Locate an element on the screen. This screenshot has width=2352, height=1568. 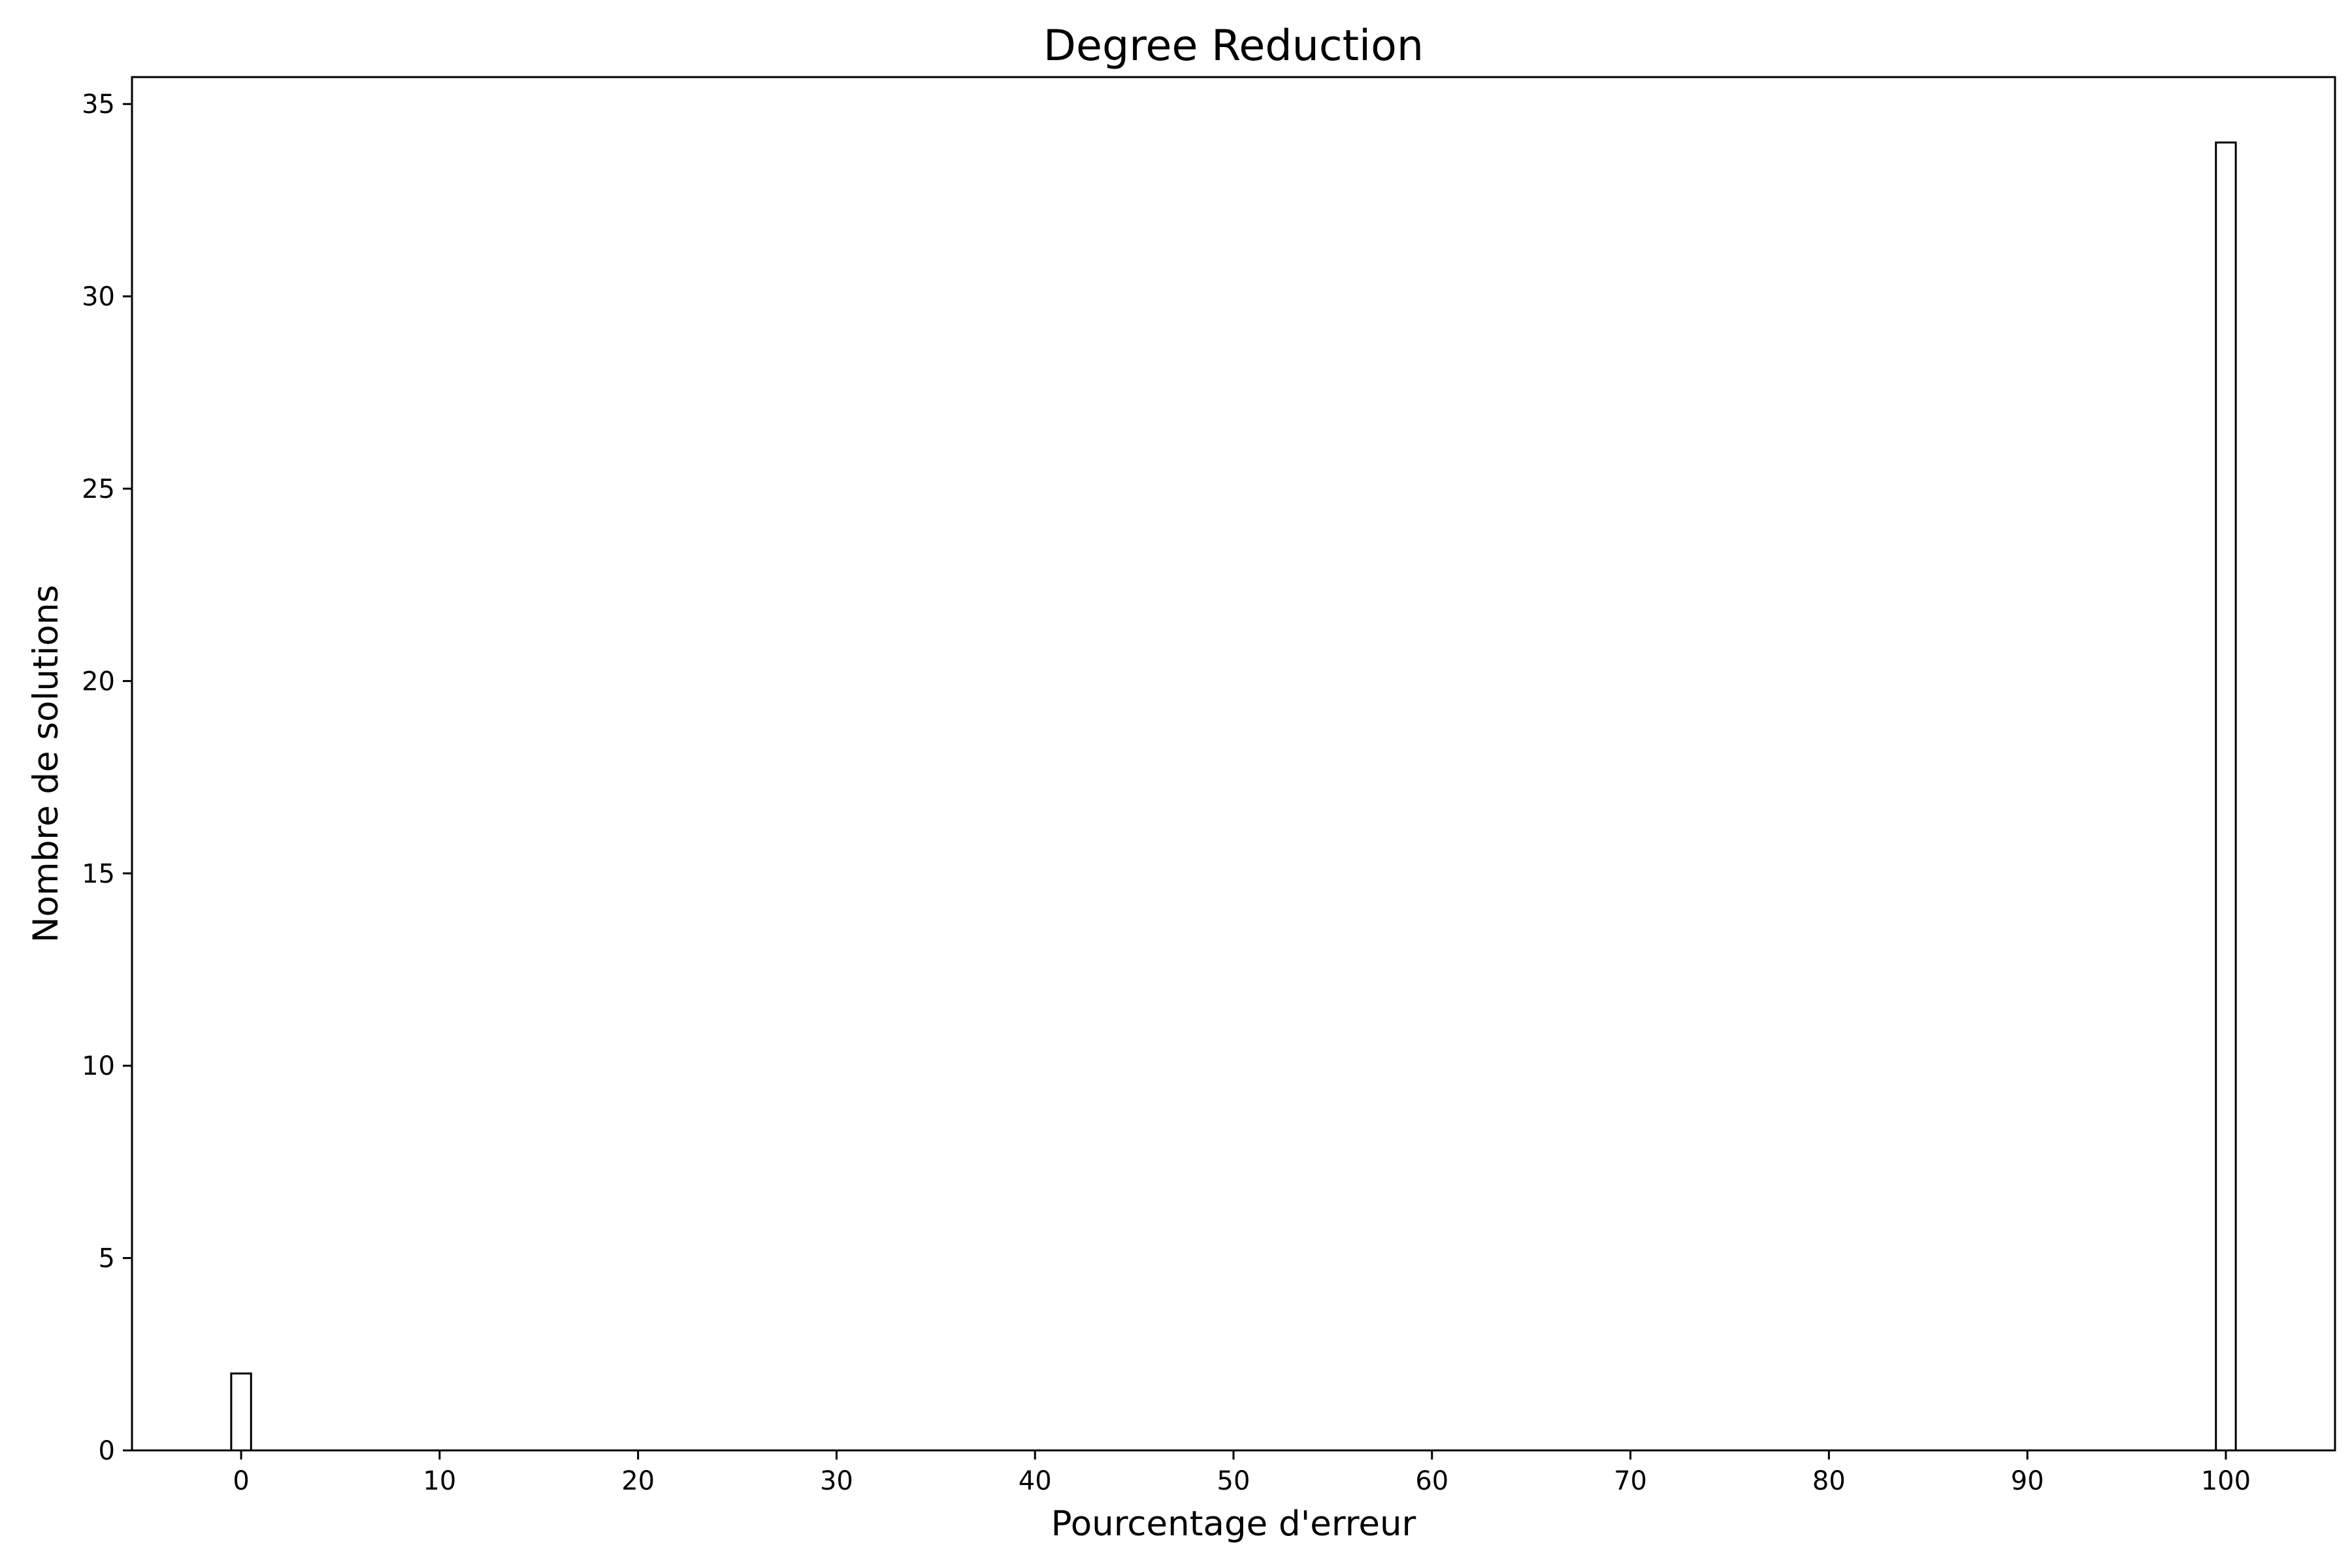
y-tick-label-10: 10 is located at coordinates (98, 1066).